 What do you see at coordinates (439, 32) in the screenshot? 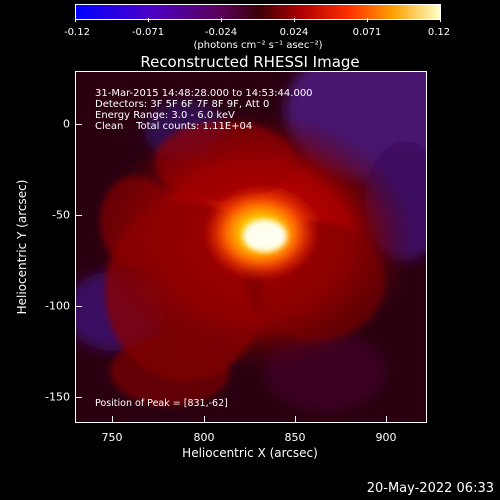
I see `colorbar-tick-label: 0.12` at bounding box center [439, 32].